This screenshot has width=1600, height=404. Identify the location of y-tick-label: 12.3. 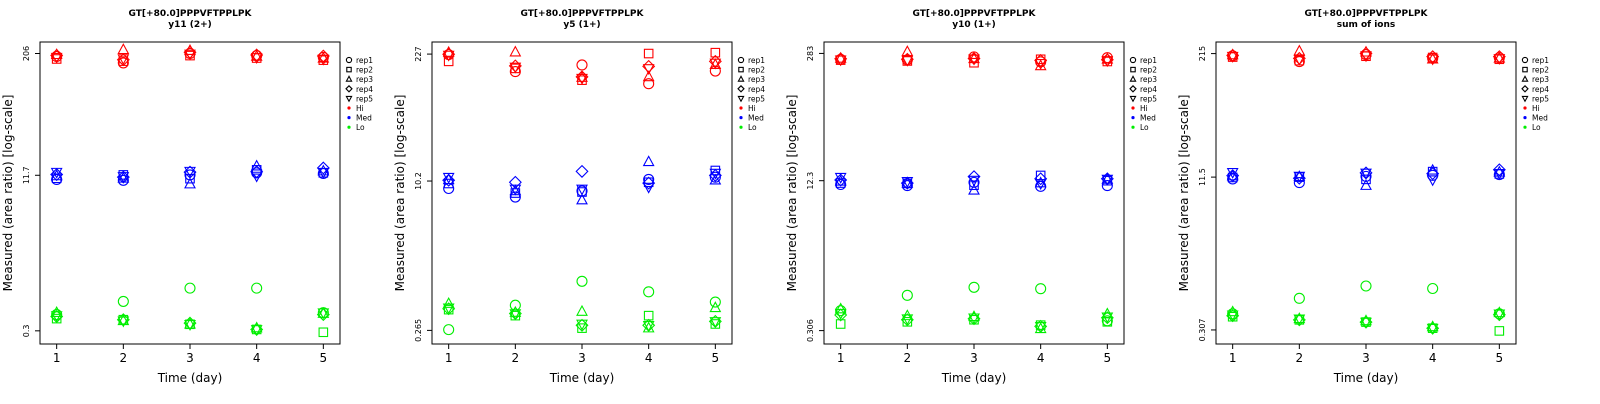
(810, 181).